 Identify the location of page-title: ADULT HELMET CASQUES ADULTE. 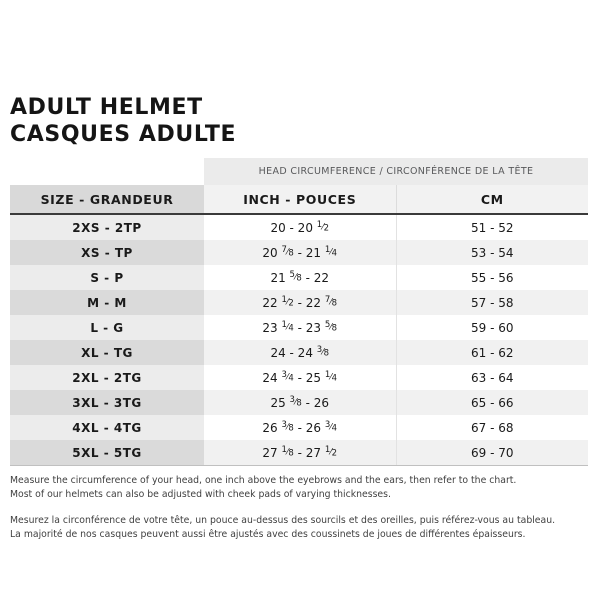
(290, 121).